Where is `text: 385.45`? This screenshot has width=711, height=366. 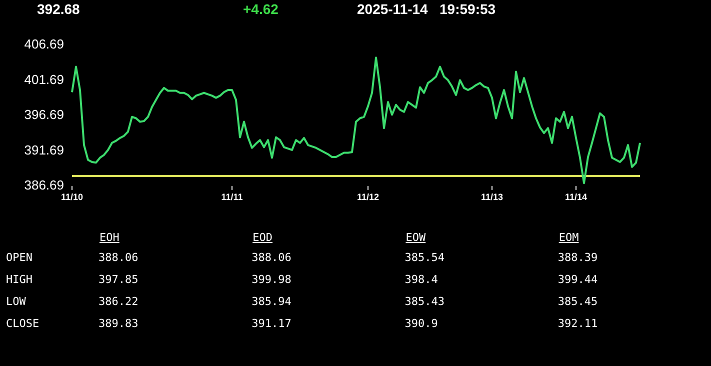 text: 385.45 is located at coordinates (578, 302).